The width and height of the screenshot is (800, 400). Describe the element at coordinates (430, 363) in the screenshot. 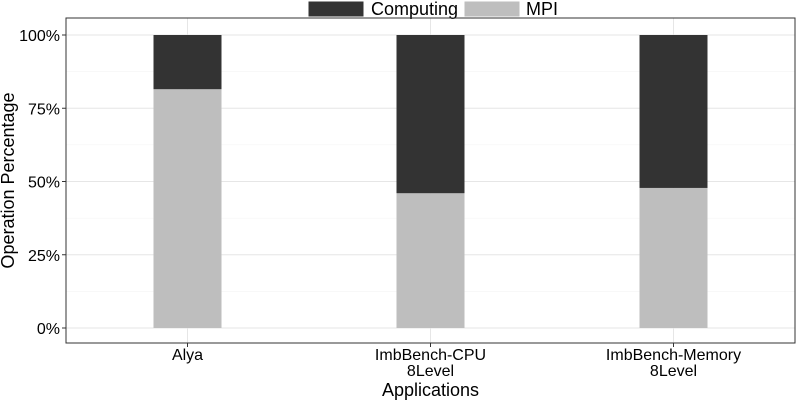

I see `x-tick-label: ImbBench-CPU 8Level` at that location.